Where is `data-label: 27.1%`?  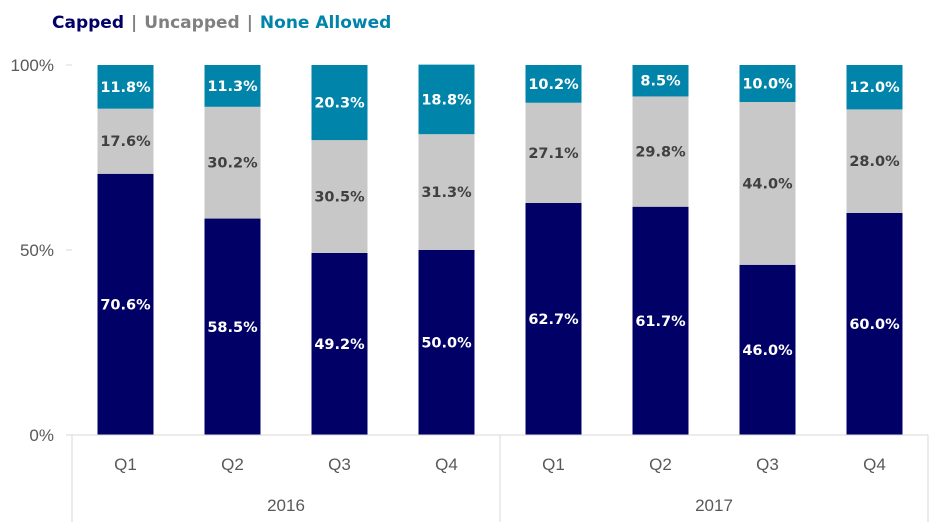 data-label: 27.1% is located at coordinates (553, 154).